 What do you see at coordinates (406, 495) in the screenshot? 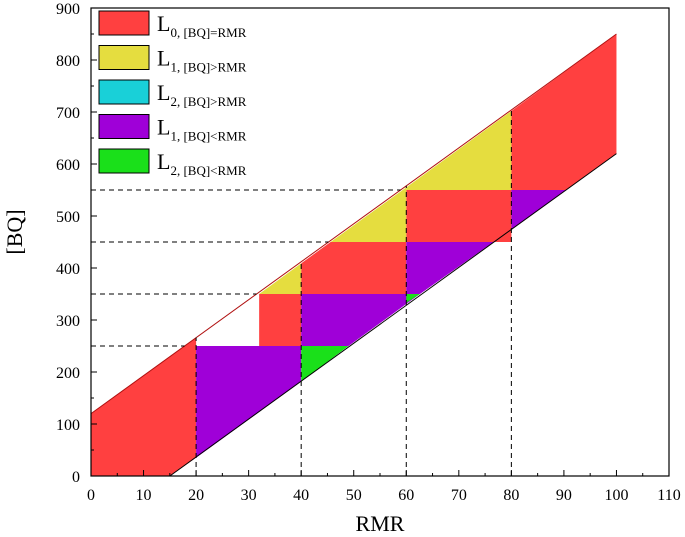
I see `x-tick-label: 60` at bounding box center [406, 495].